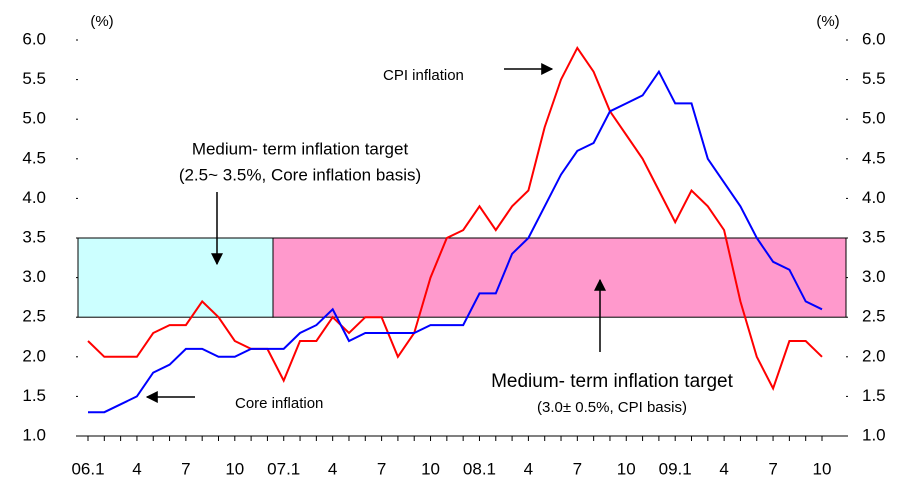  Describe the element at coordinates (87, 468) in the screenshot. I see `x-tick-label: 06.1` at that location.